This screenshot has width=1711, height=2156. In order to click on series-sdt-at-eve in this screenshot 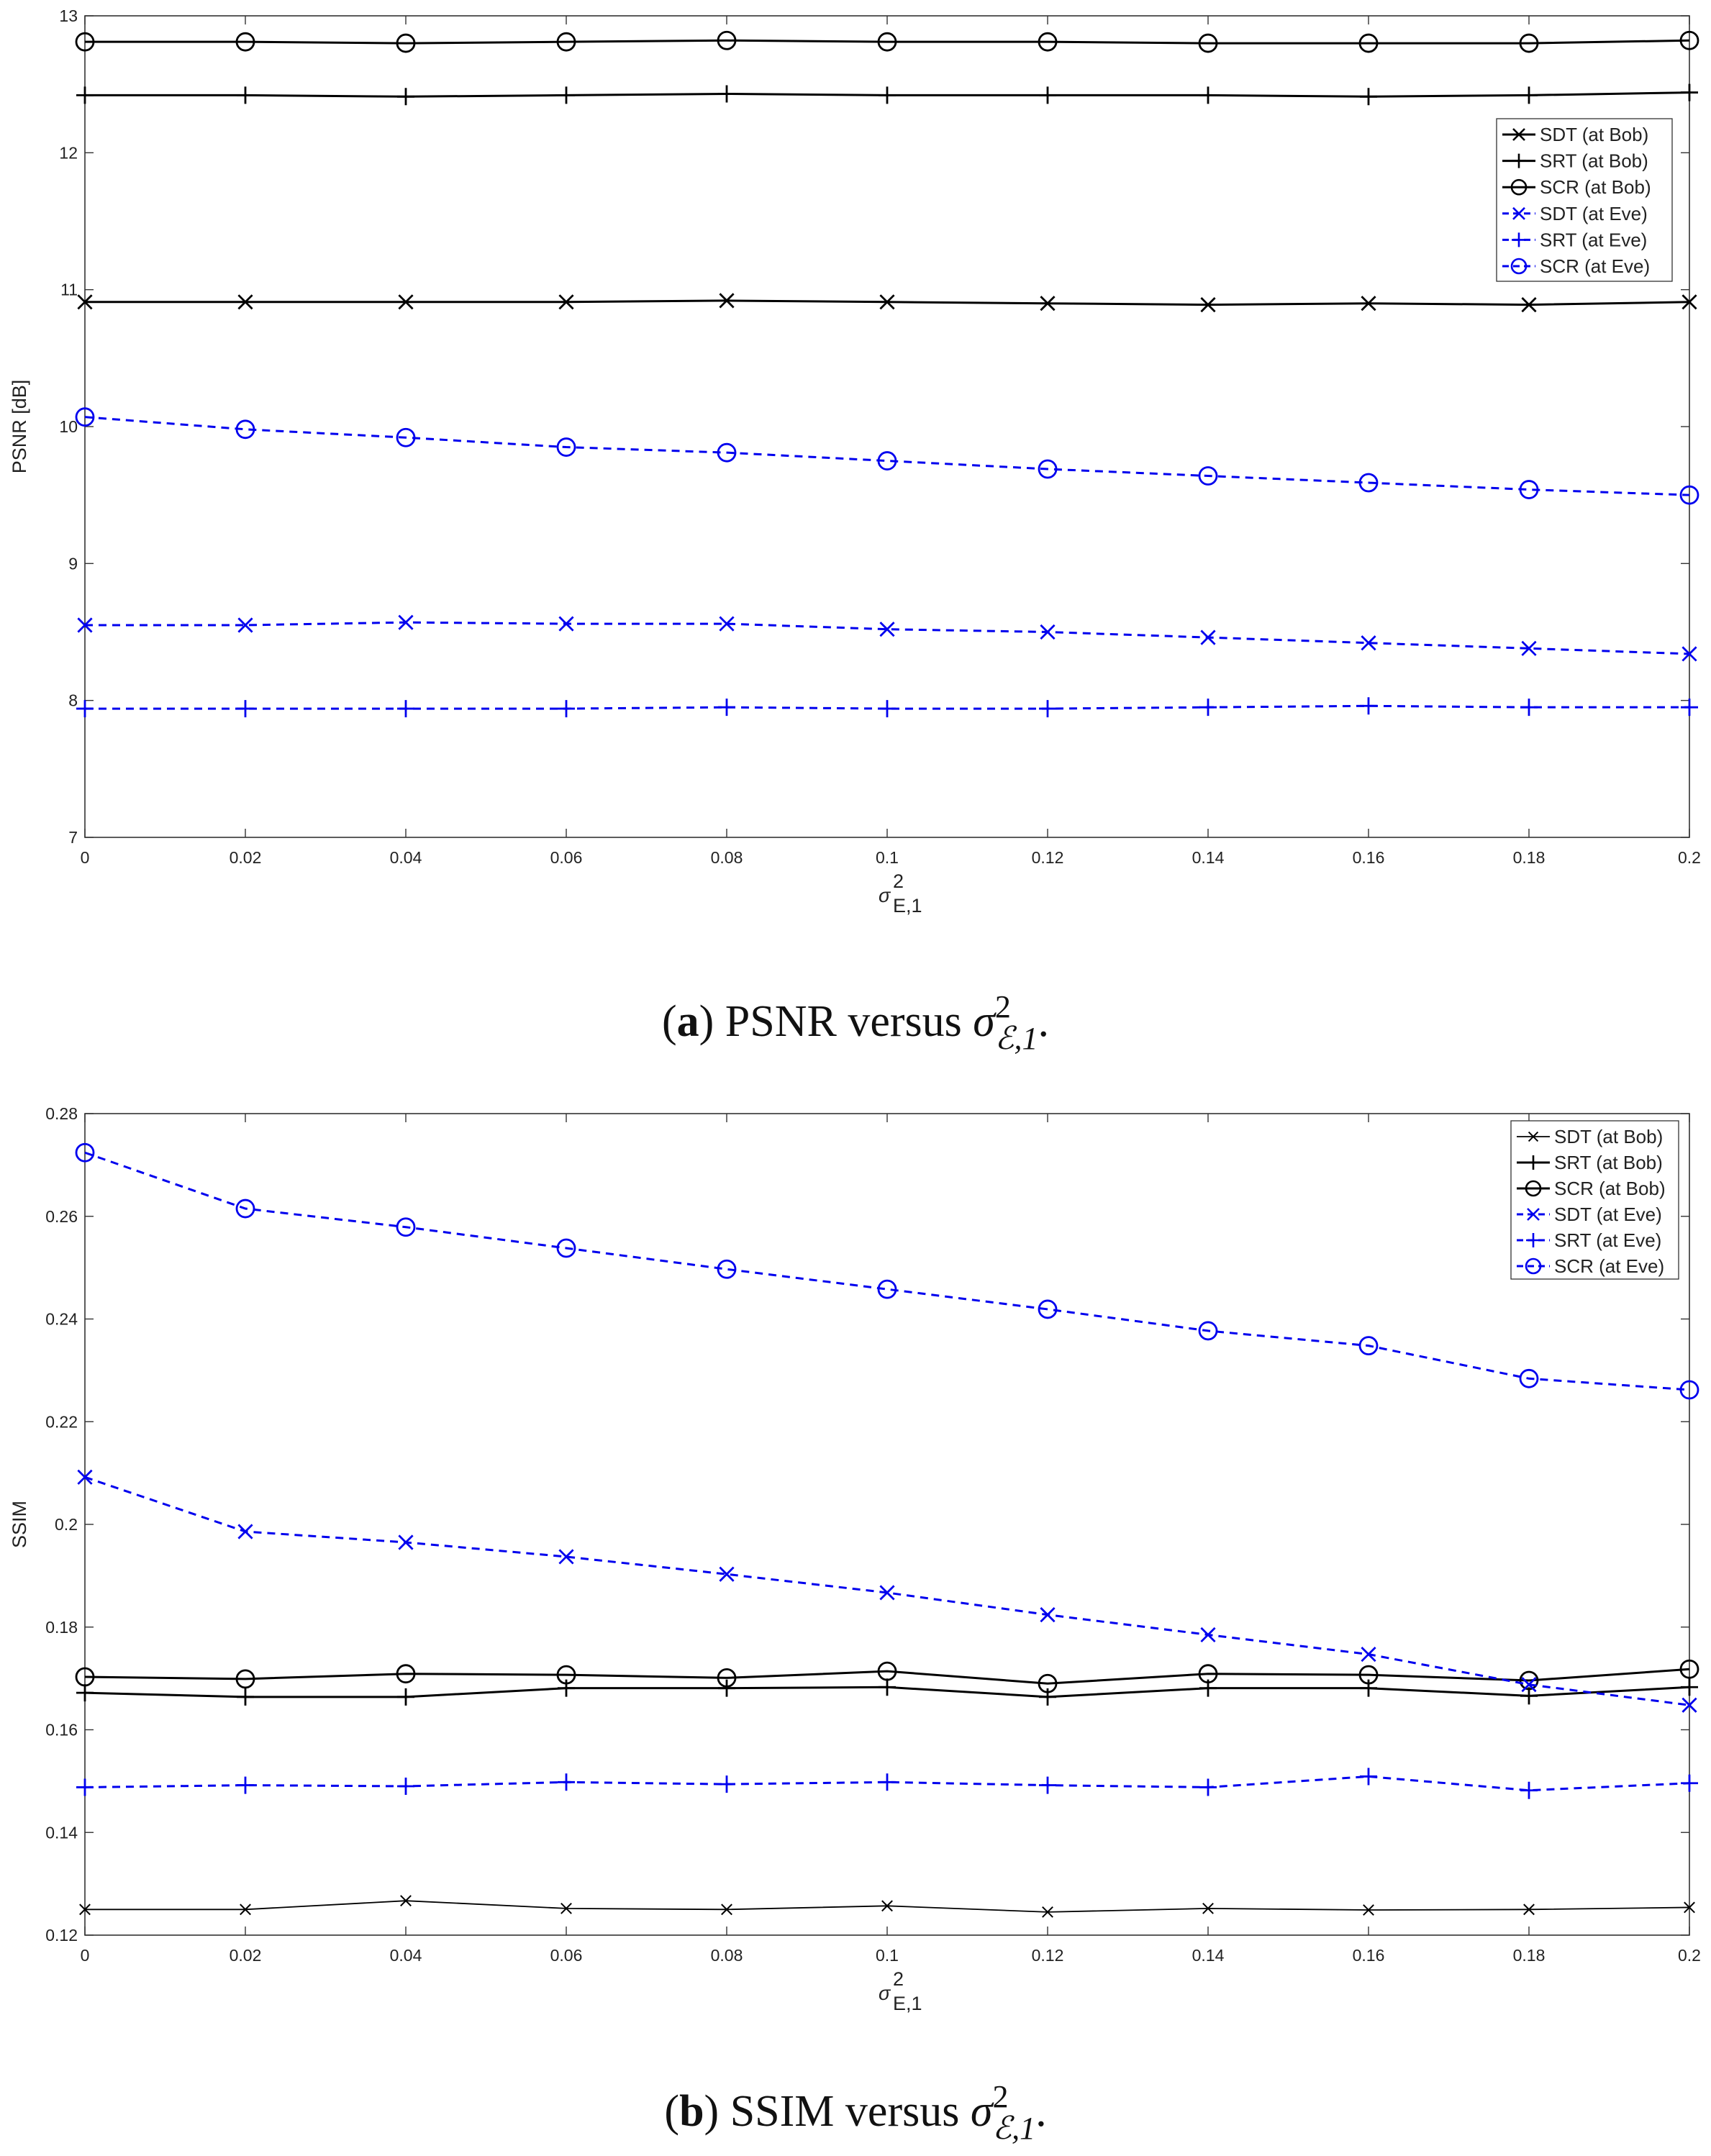, I will do `click(887, 1591)`.